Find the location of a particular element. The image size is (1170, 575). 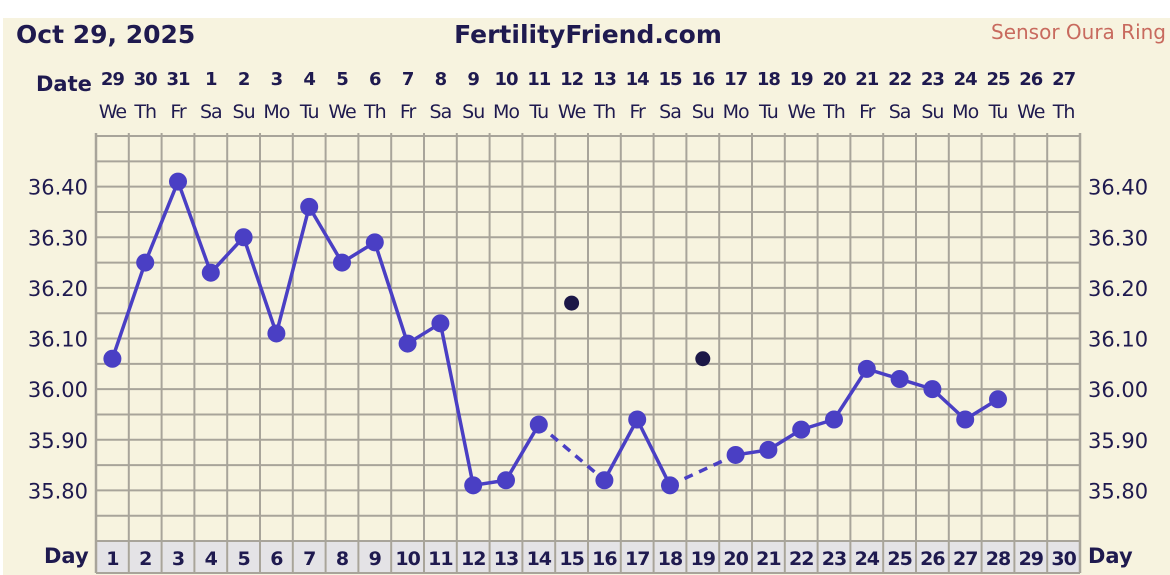

weekday-label: Fr is located at coordinates (408, 112).